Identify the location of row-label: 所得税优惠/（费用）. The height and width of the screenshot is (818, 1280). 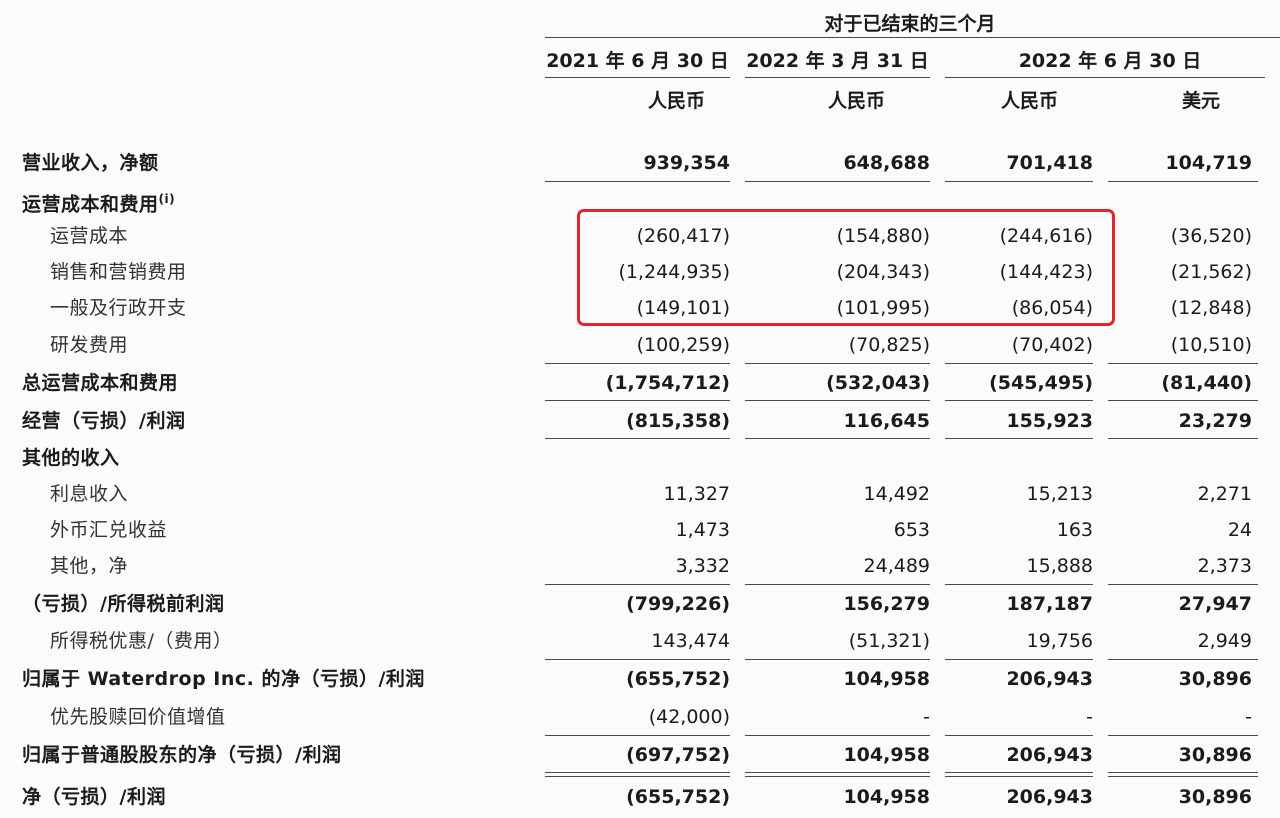
(141, 641).